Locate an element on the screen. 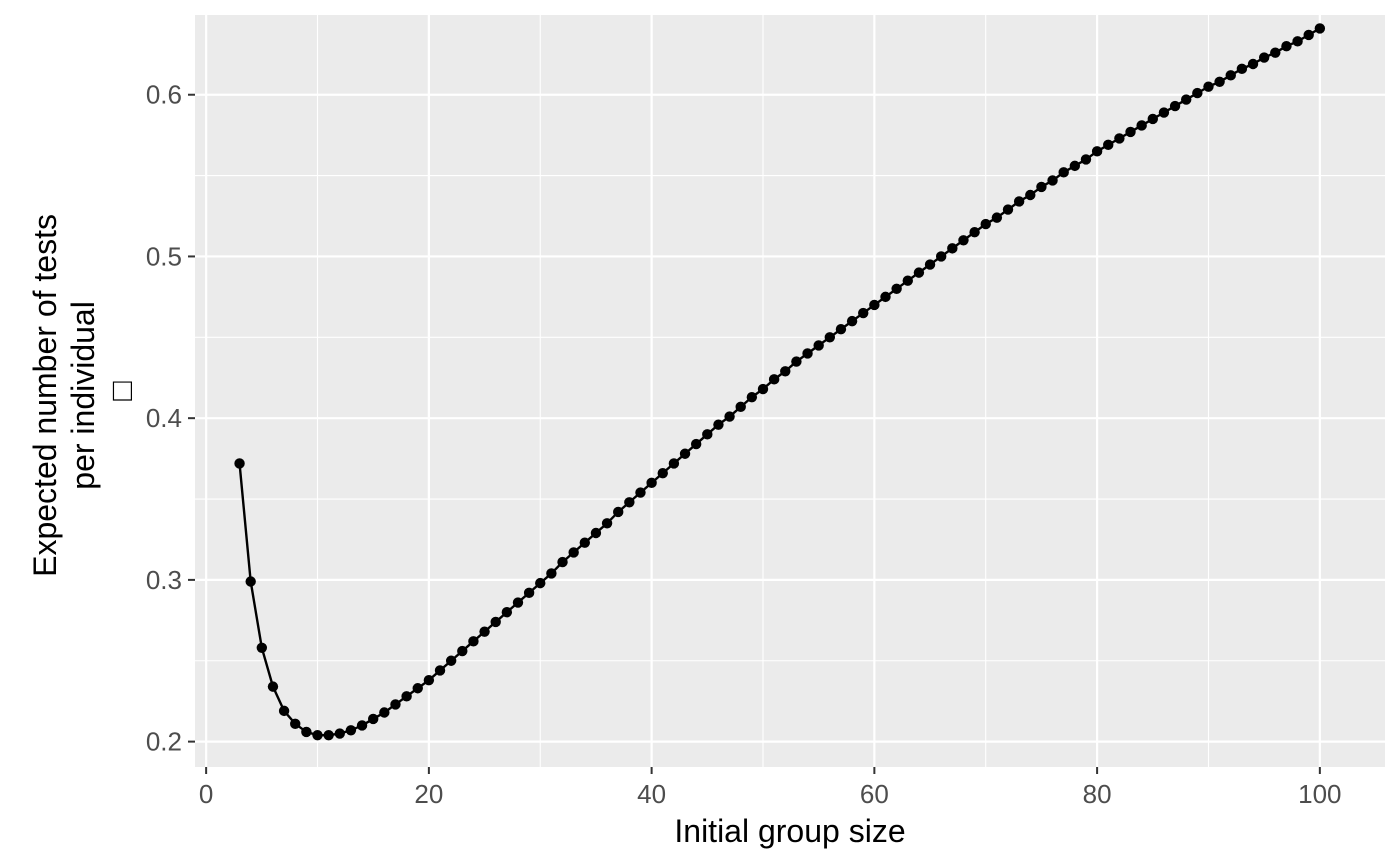 Image resolution: width=1400 pixels, height=866 pixels. y-axis: 0.2 0.3 0.4 0.5 0.6 is located at coordinates (170, 418).